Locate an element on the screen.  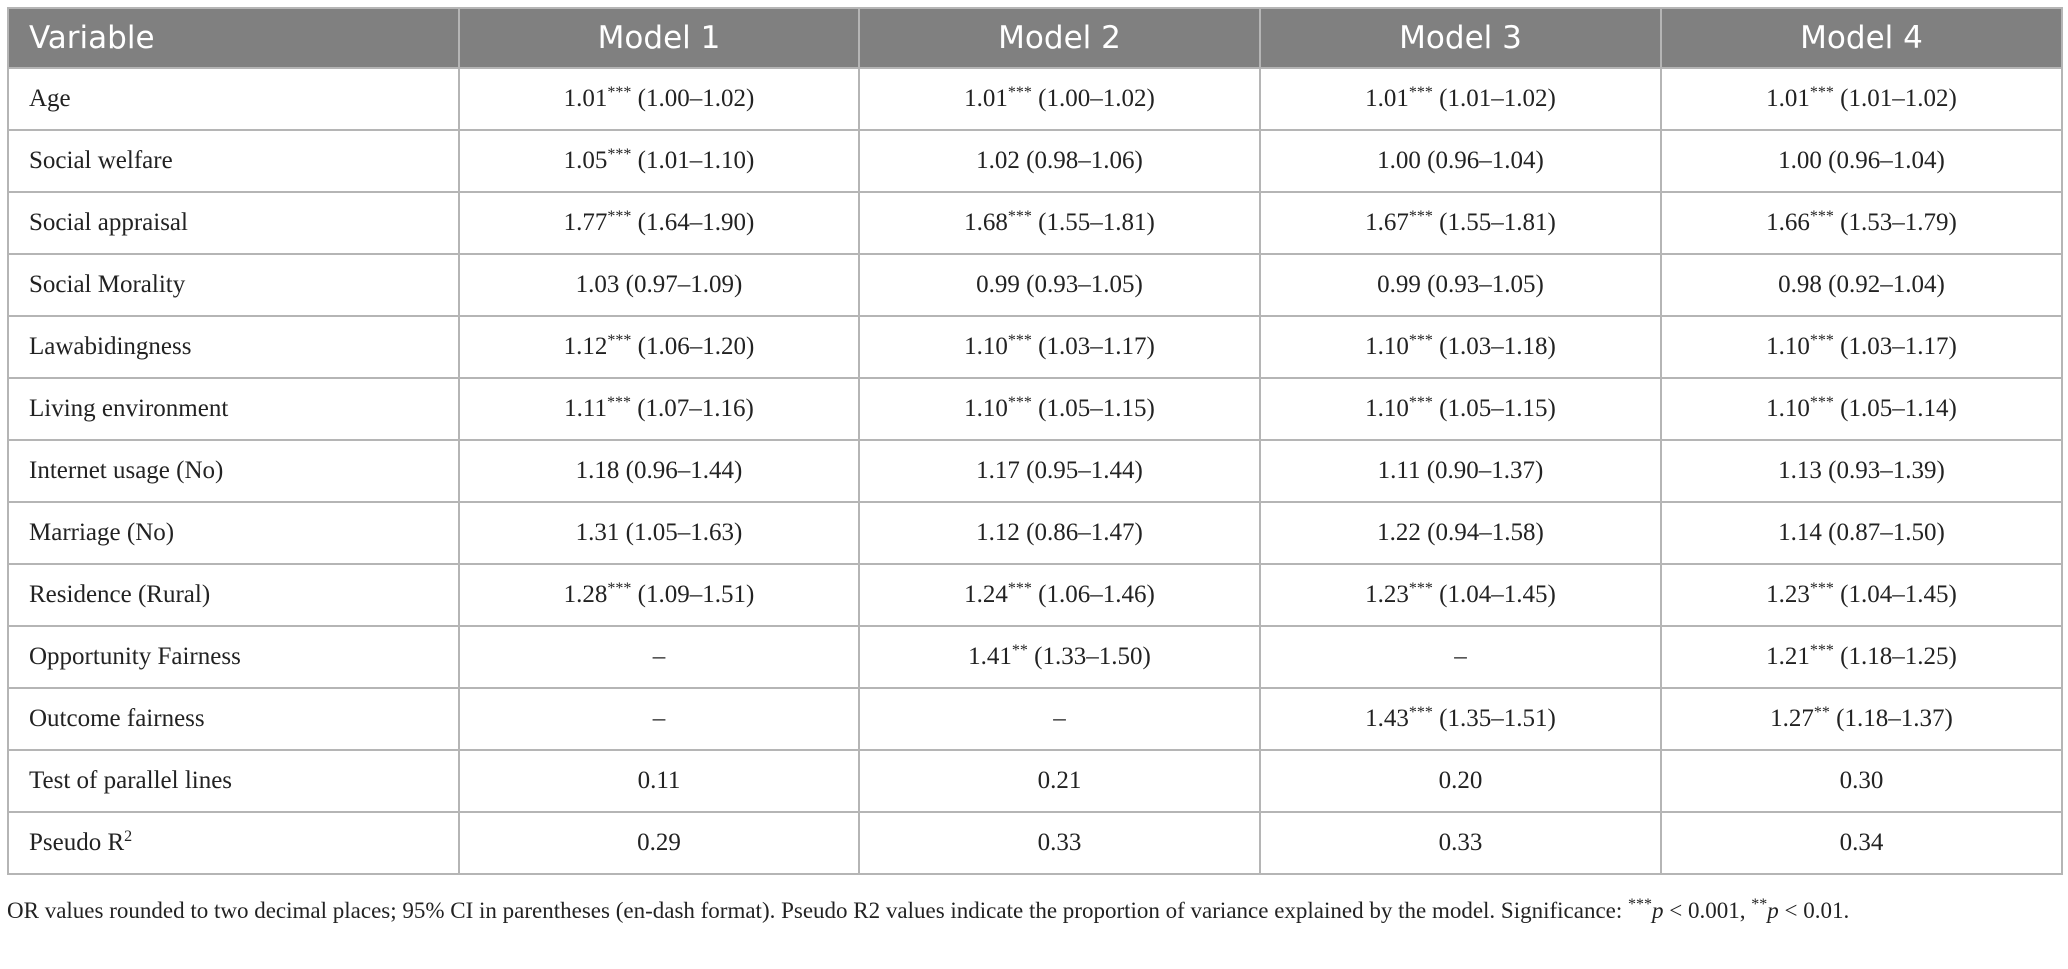
confidence-interval: (0.95–1.44) is located at coordinates (1084, 470).